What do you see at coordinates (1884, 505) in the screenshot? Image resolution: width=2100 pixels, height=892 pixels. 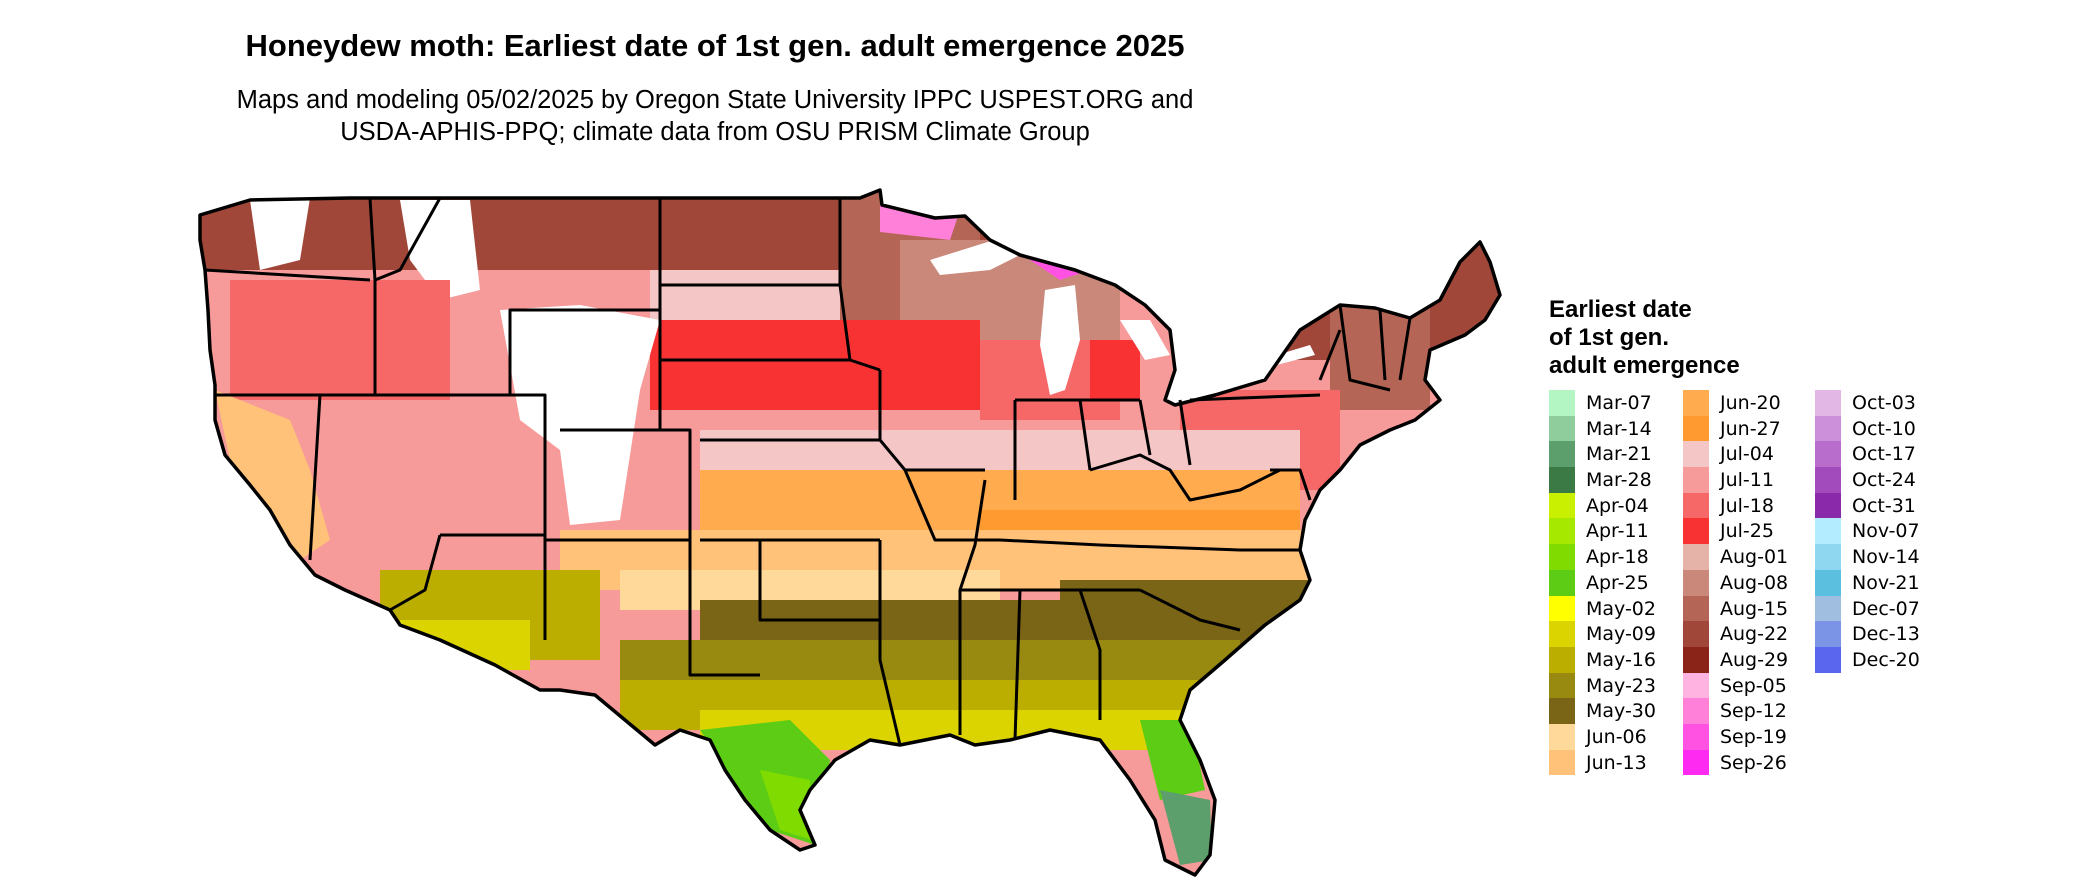 I see `legend-label: Oct-31` at bounding box center [1884, 505].